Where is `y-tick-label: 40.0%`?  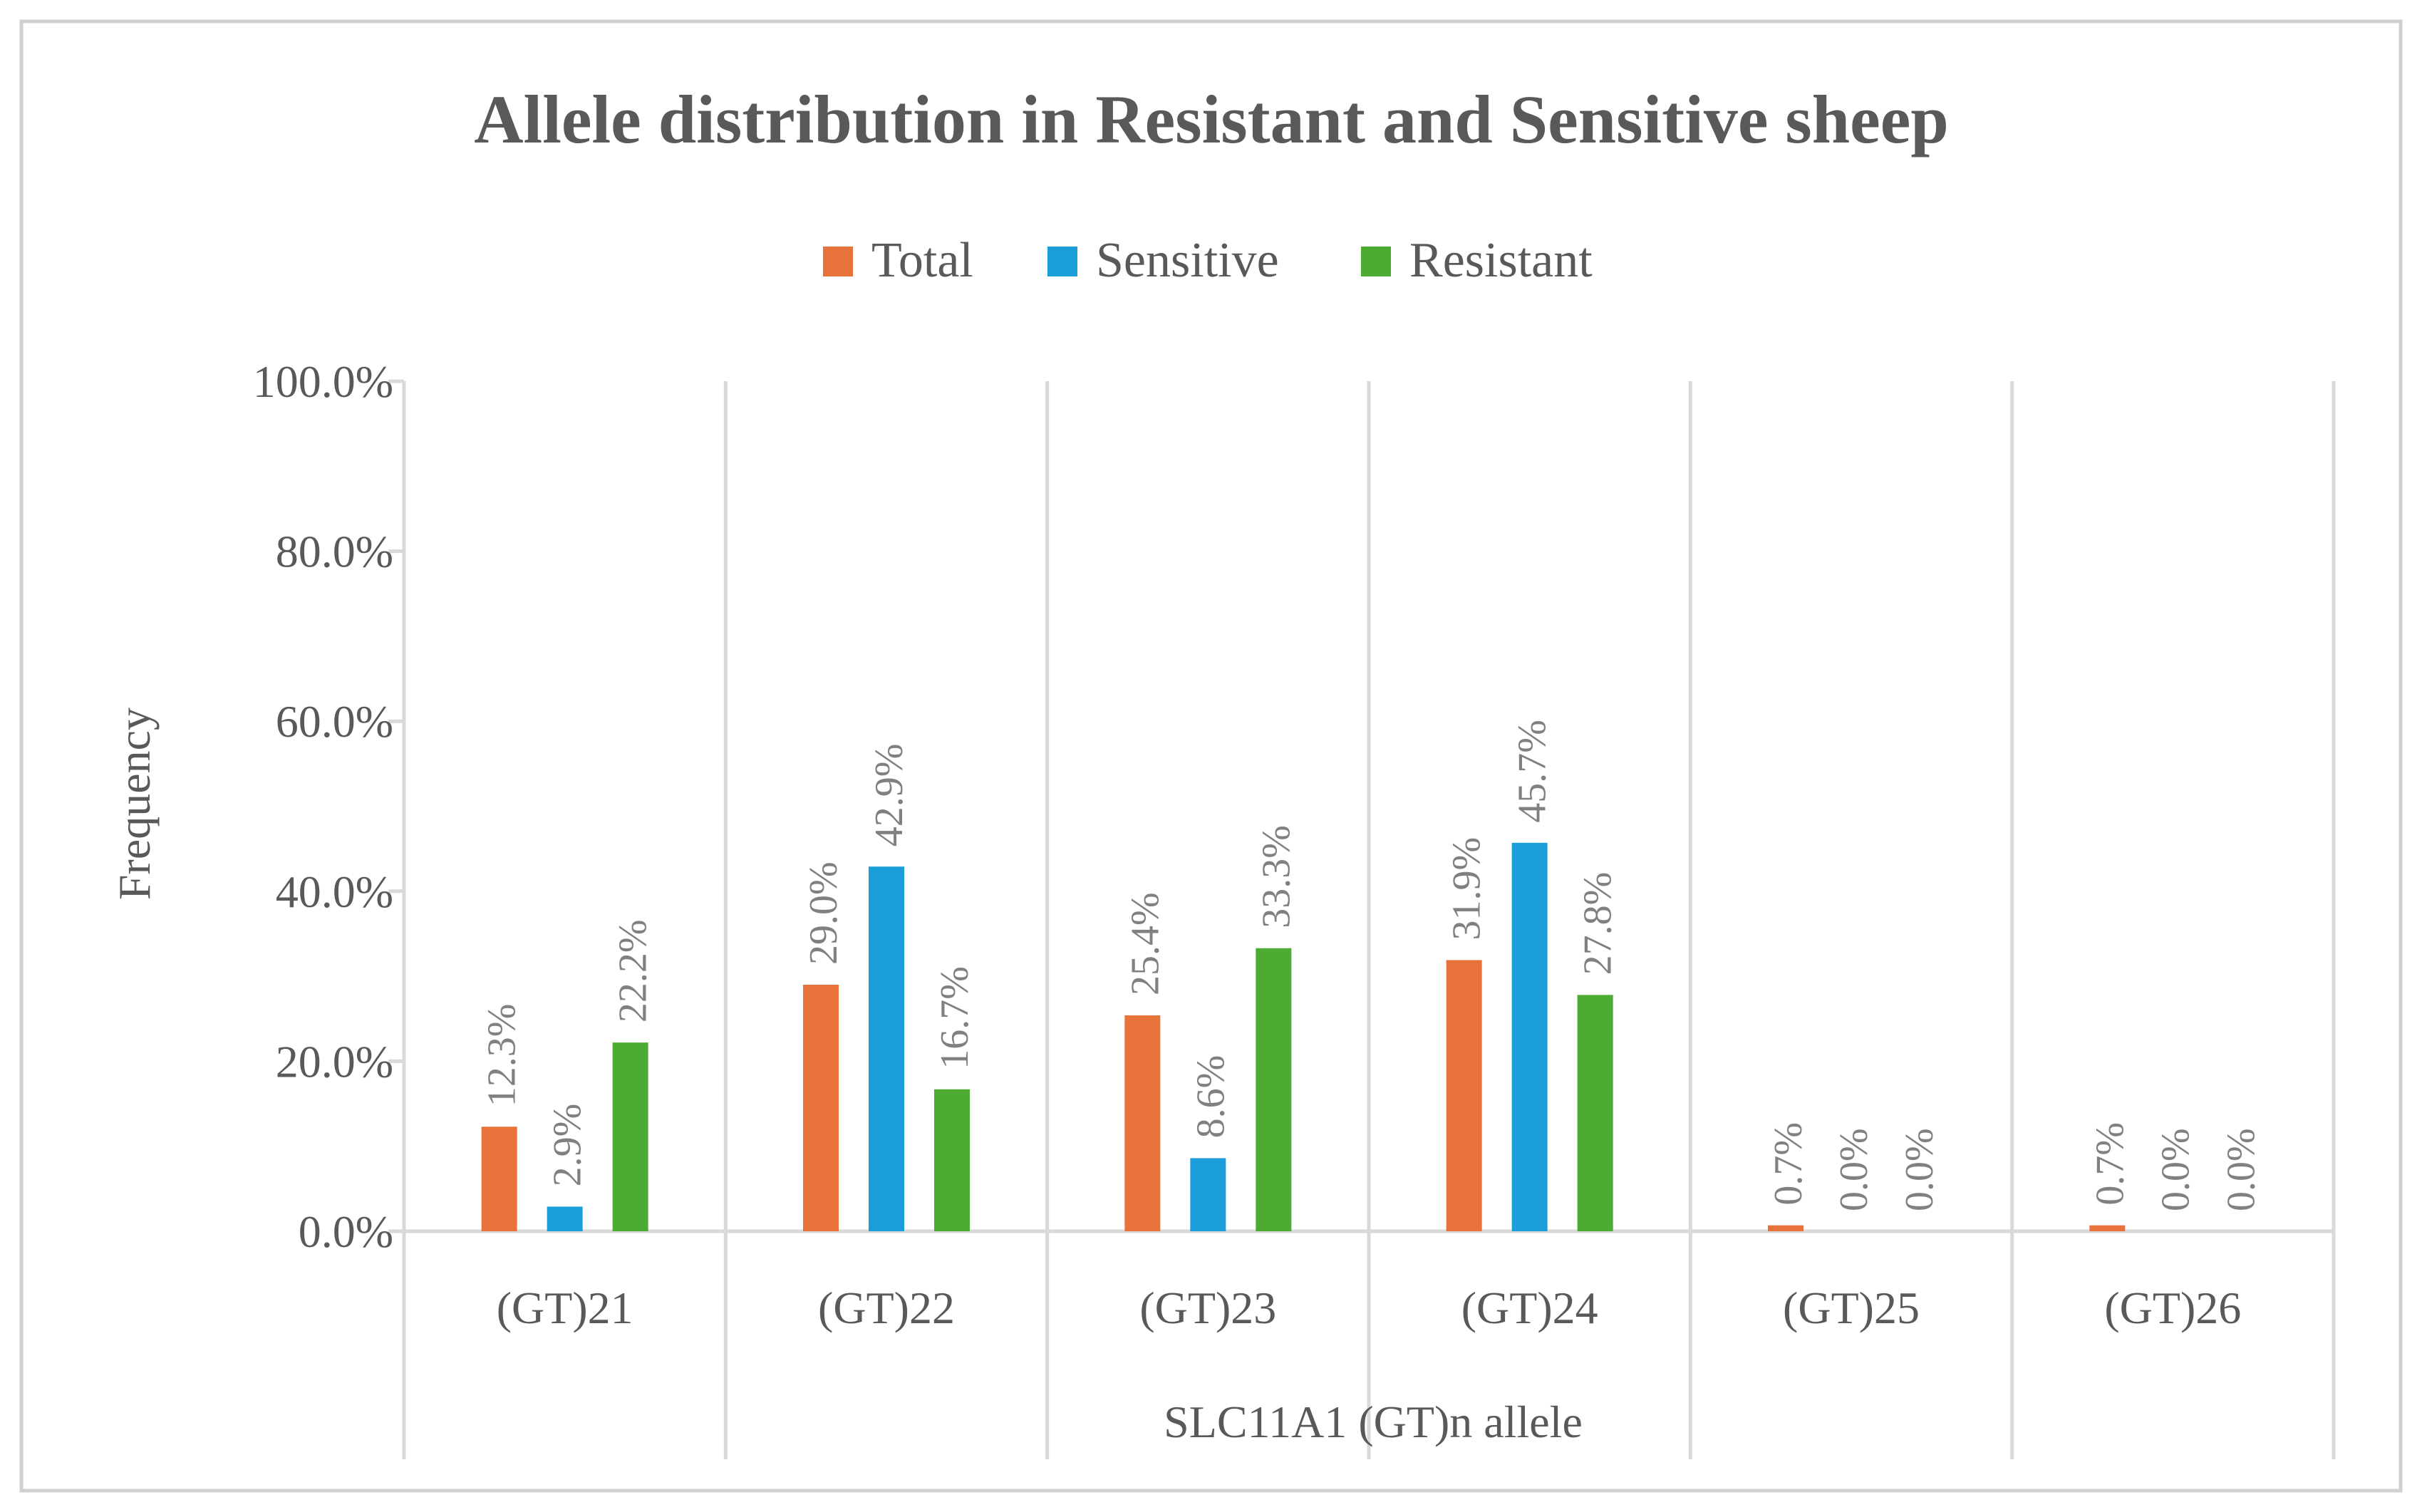 y-tick-label: 40.0% is located at coordinates (334, 892).